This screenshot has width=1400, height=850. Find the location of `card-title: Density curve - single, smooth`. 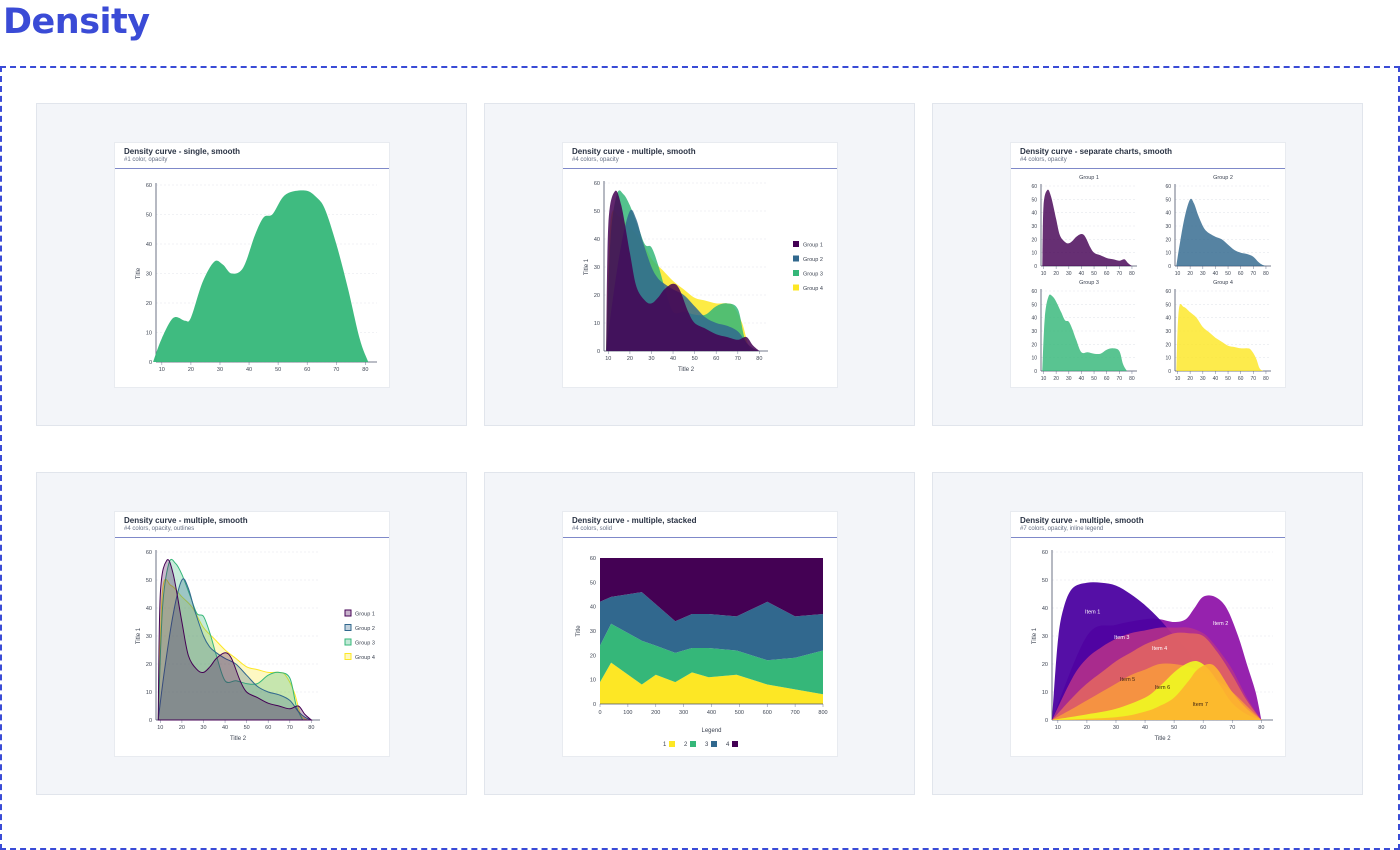

card-title: Density curve - single, smooth is located at coordinates (182, 151).